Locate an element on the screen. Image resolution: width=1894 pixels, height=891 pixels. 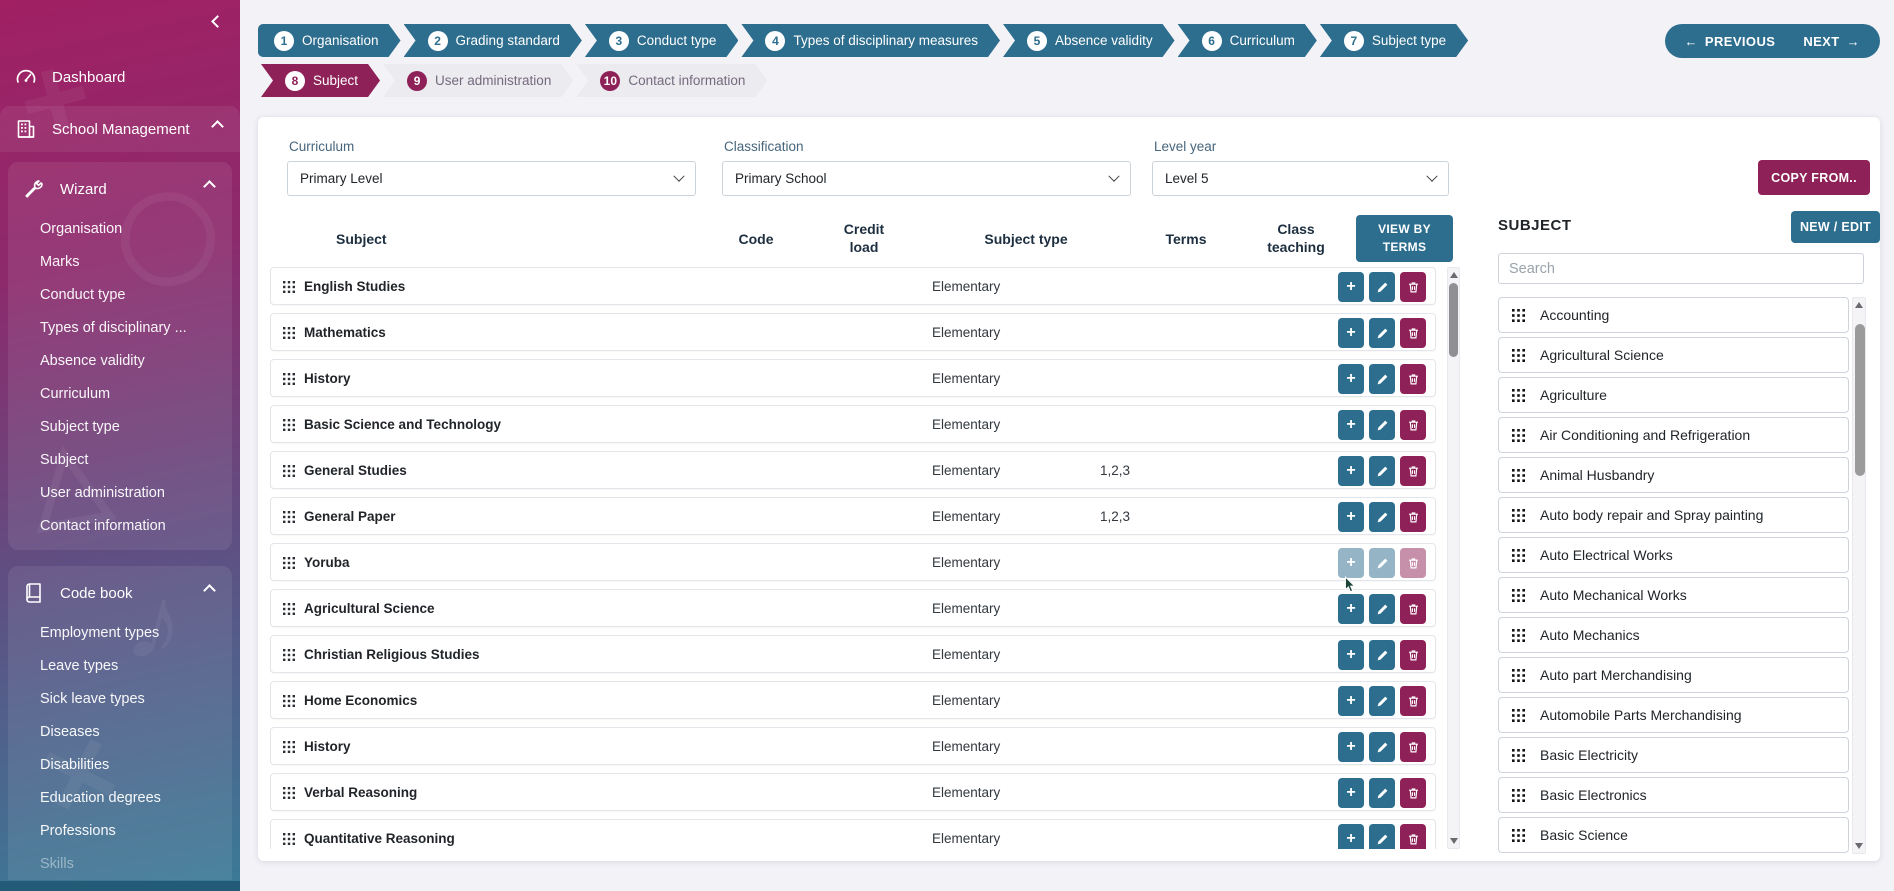
sidebar-subitem: Education degrees is located at coordinates (120, 797).